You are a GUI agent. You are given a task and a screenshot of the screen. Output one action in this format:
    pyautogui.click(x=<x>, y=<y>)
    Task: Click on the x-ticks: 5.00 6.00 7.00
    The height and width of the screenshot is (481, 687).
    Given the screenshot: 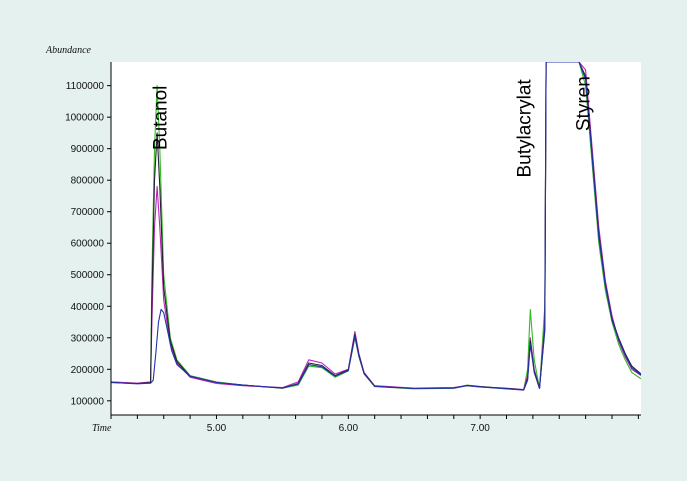 What is the action you would take?
    pyautogui.click(x=374, y=424)
    